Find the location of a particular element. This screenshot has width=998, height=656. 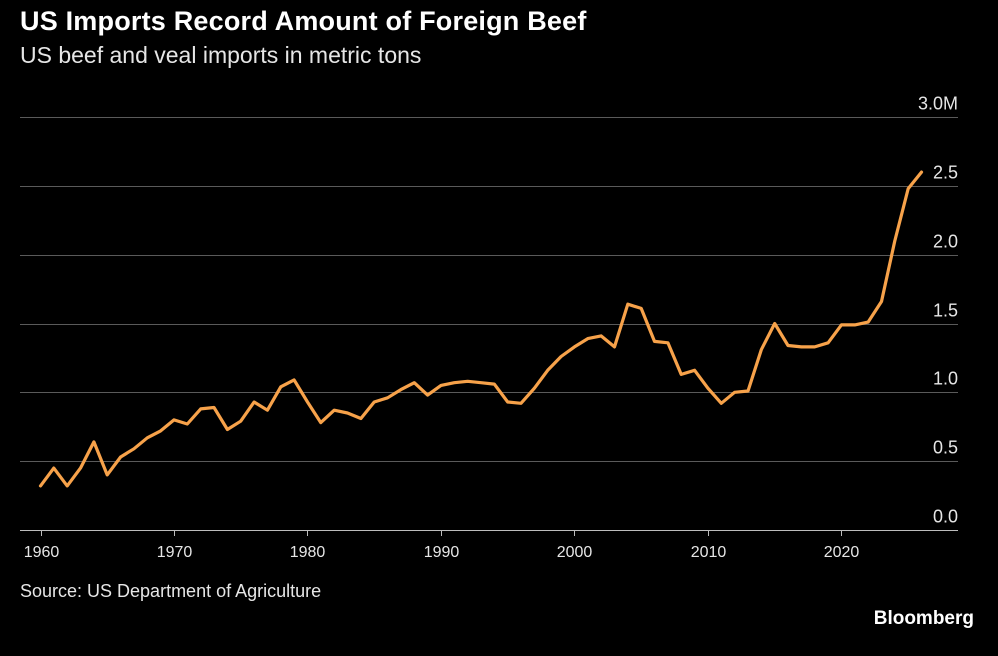

x-tick-label-5: 2010 is located at coordinates (709, 552).